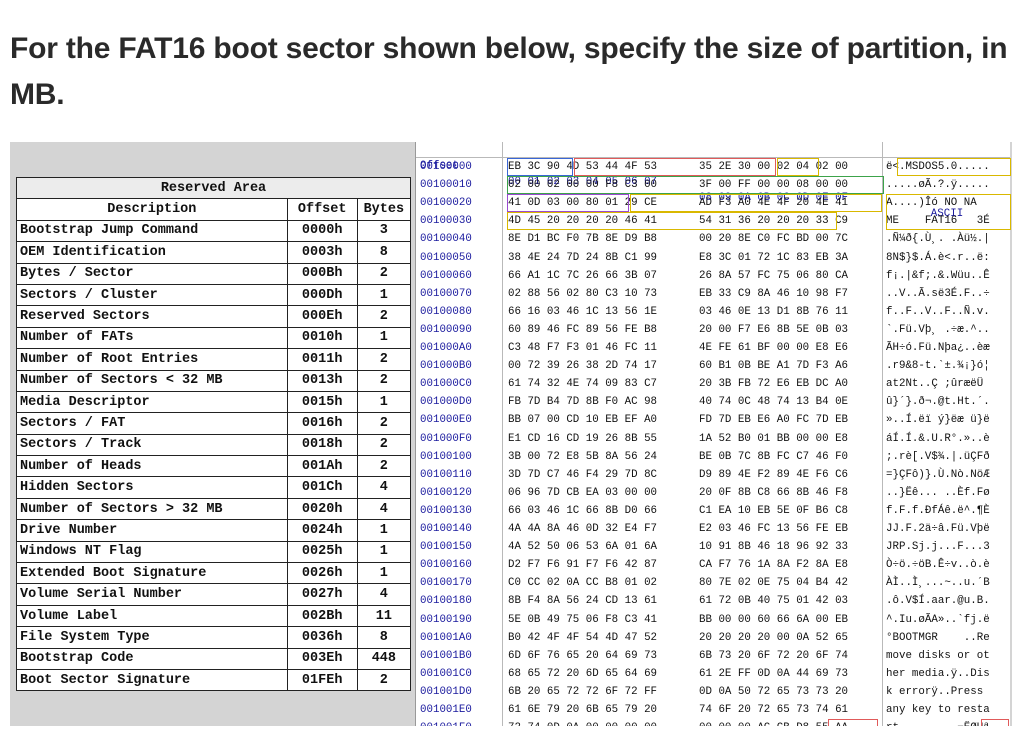  What do you see at coordinates (384, 616) in the screenshot?
I see `cell-bytes: 11` at bounding box center [384, 616].